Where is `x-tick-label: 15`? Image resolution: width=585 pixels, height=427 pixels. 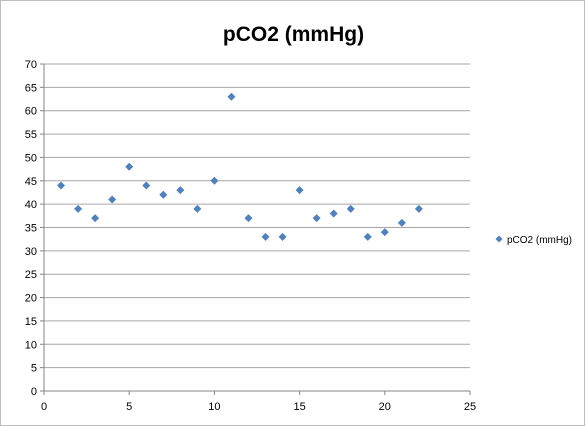
x-tick-label: 15 is located at coordinates (299, 407).